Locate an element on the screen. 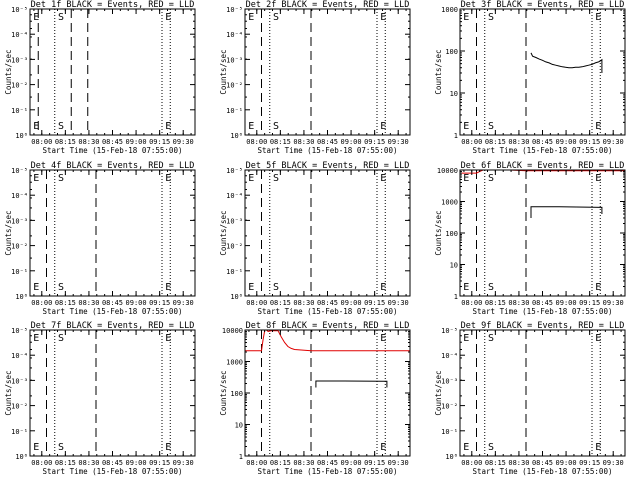 The image size is (640, 480). panel-title: Det 4f BLACK = Events, RED = LLD is located at coordinates (113, 166).